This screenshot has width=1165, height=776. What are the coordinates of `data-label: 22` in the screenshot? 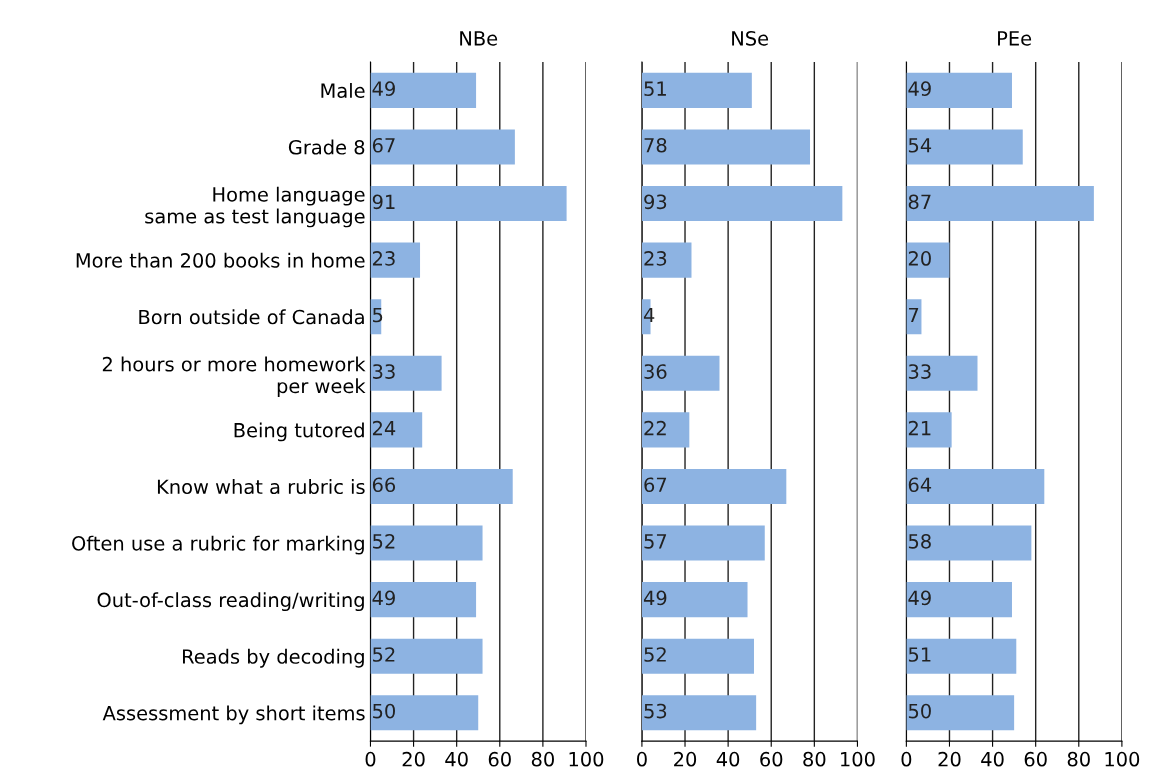 It's located at (655, 428).